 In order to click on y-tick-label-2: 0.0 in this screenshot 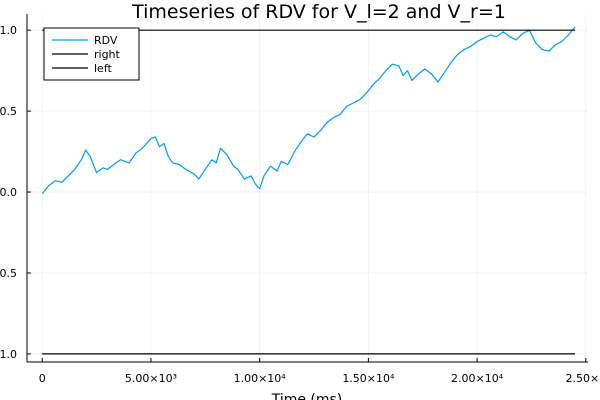, I will do `click(8, 192)`.